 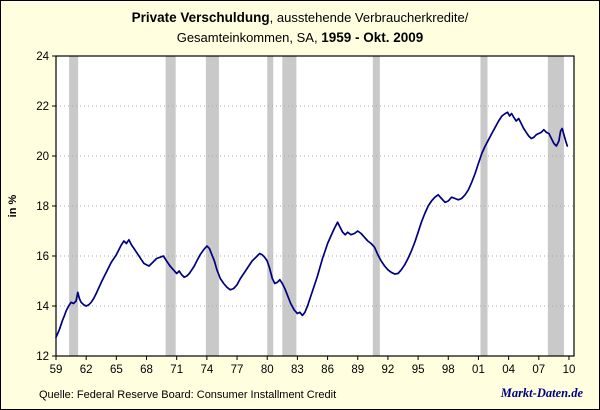 I want to click on title-sub2: Gesamteinkommen, SA,, so click(x=249, y=37).